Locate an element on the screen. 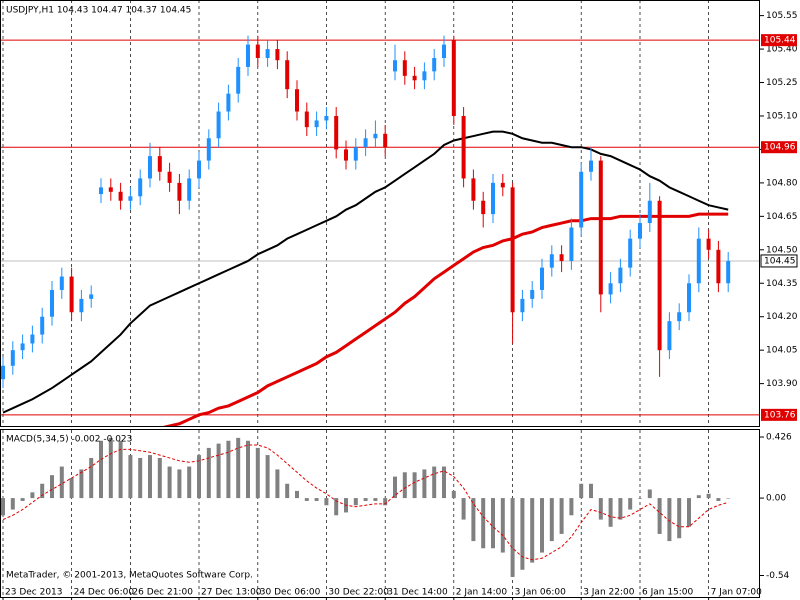  chart-title: USDJPY,H1 104.43 104.47 104.37 104.45 is located at coordinates (98, 11).